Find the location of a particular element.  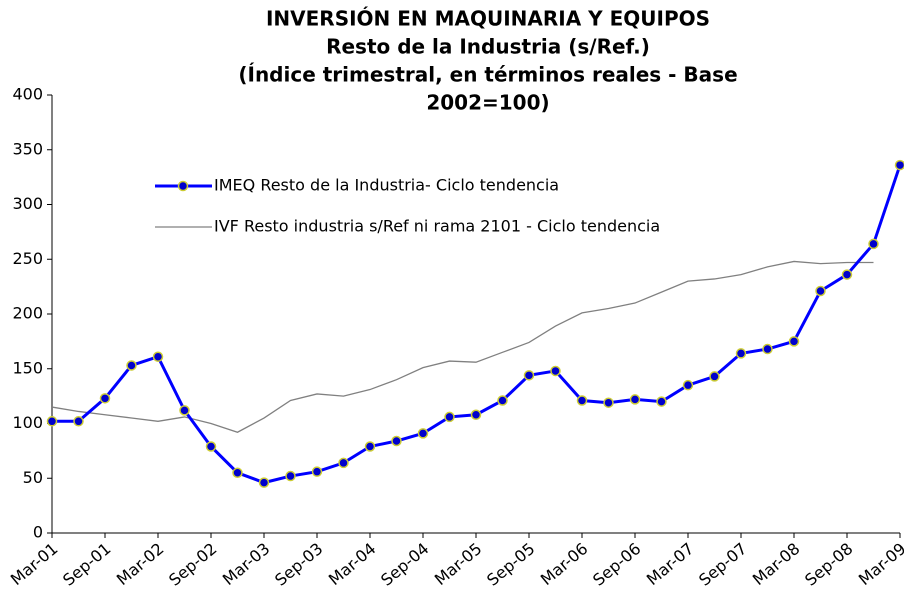

y-tick-label: 100 is located at coordinates (27, 422).